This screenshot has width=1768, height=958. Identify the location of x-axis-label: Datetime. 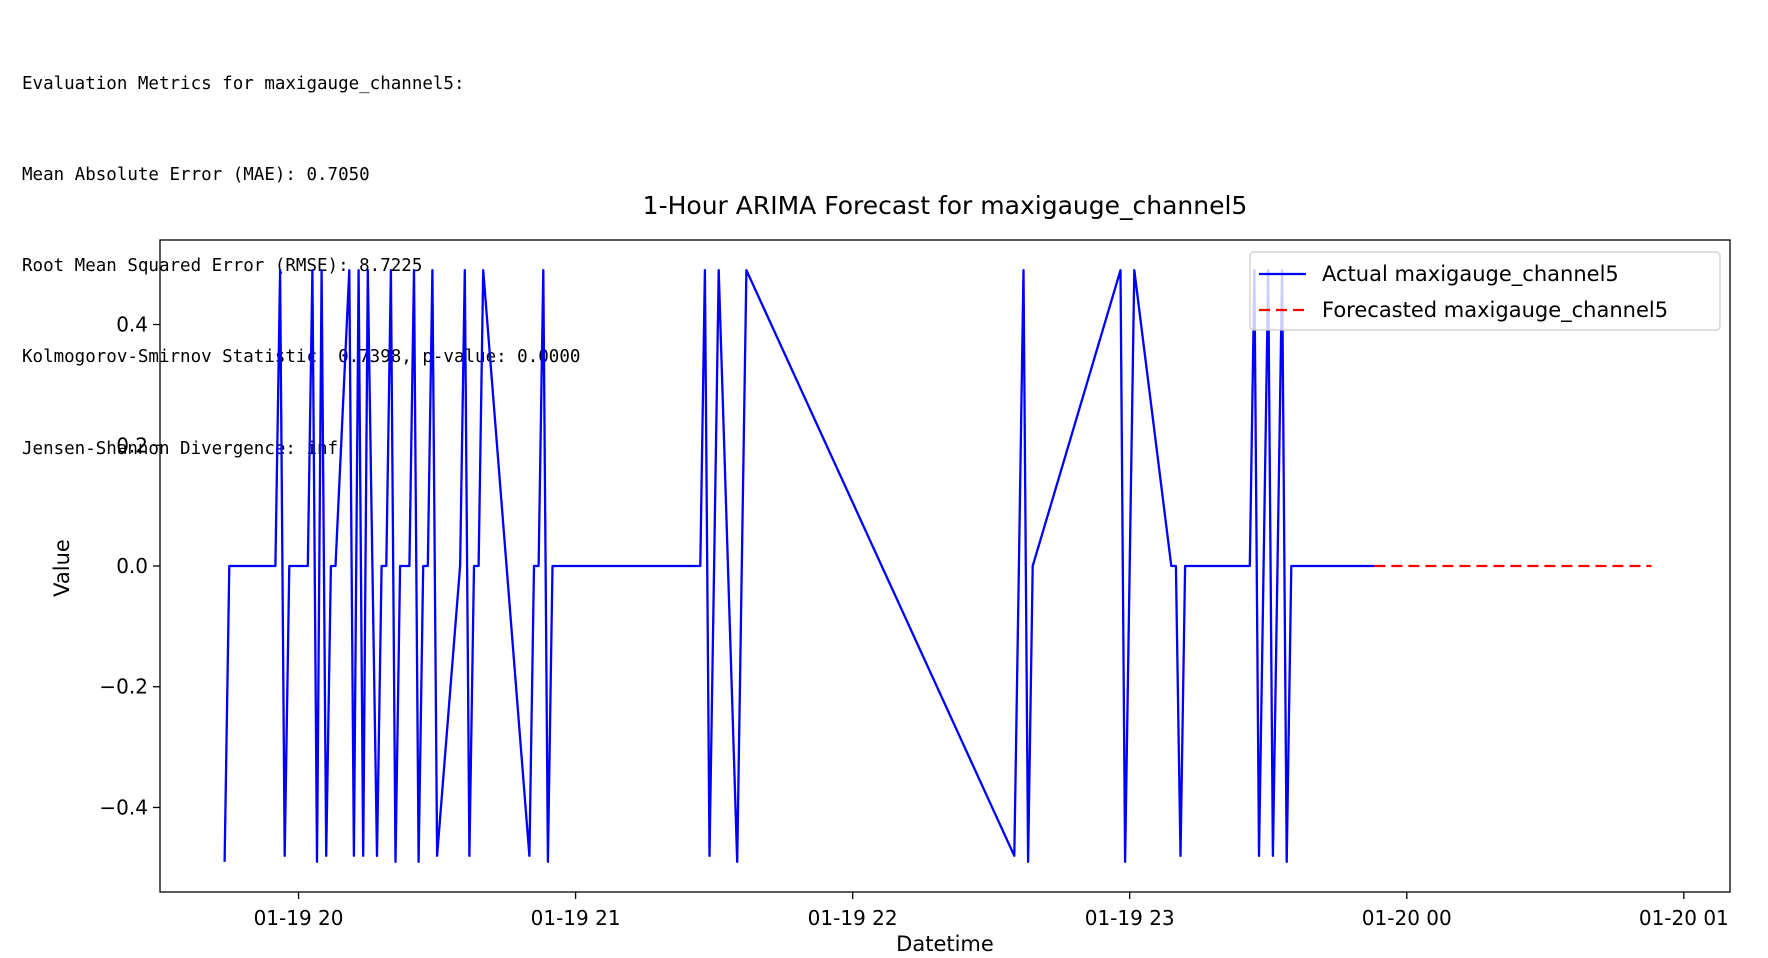
(945, 944).